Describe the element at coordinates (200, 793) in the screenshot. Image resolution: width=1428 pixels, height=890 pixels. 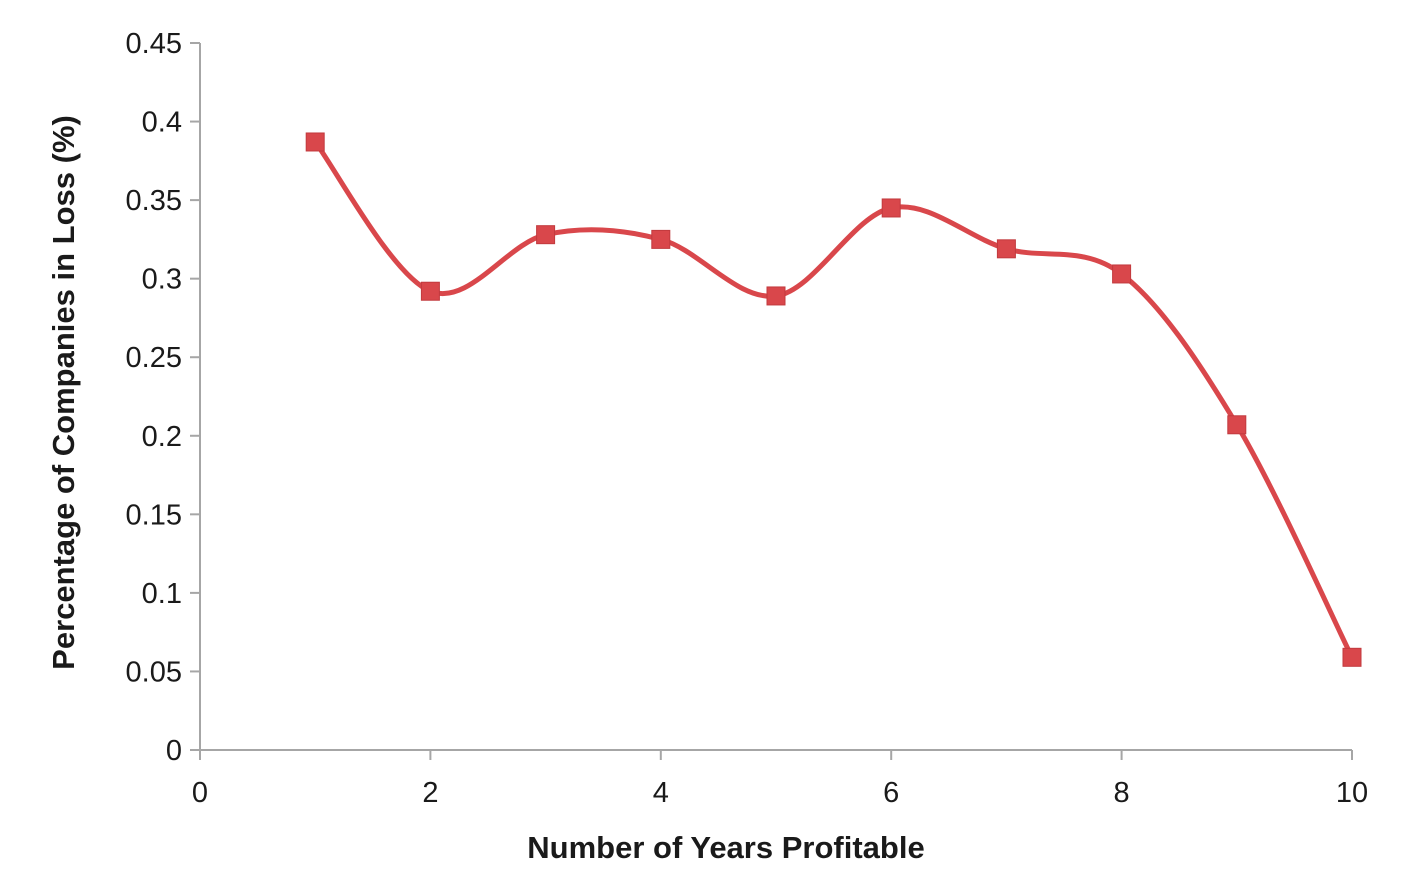
I see `x-tick-label: 0` at that location.